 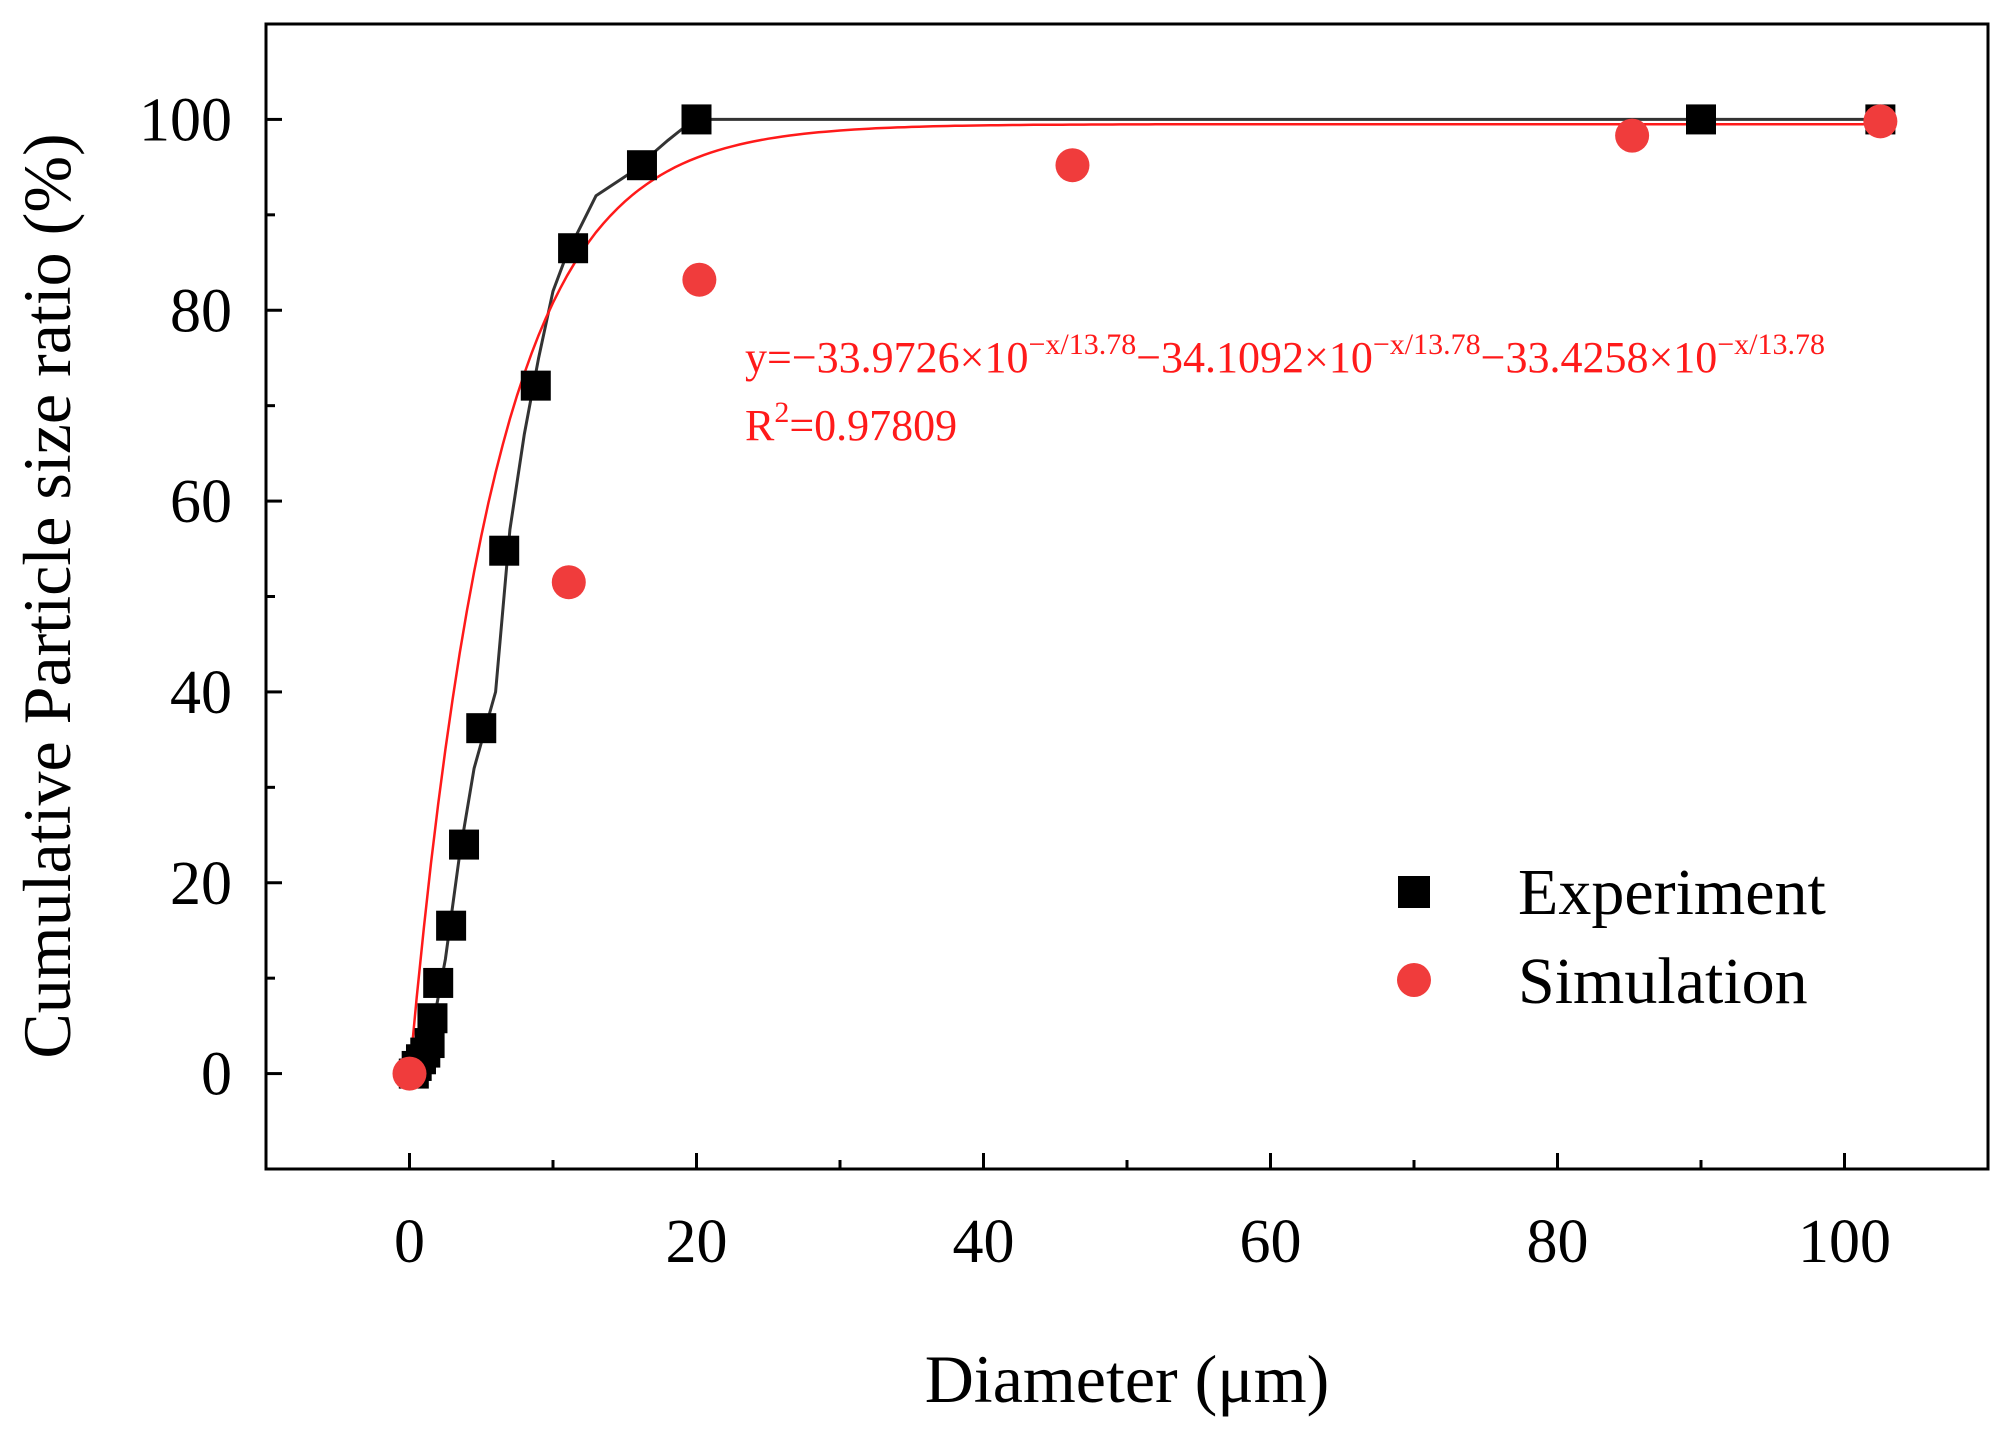 What do you see at coordinates (409, 1242) in the screenshot?
I see `x-tick-label: 0` at bounding box center [409, 1242].